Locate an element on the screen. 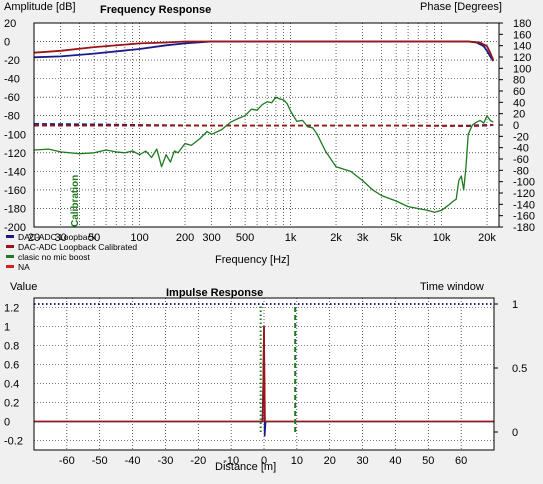 The height and width of the screenshot is (484, 543). ir-x-tick-label: 0 is located at coordinates (264, 461).